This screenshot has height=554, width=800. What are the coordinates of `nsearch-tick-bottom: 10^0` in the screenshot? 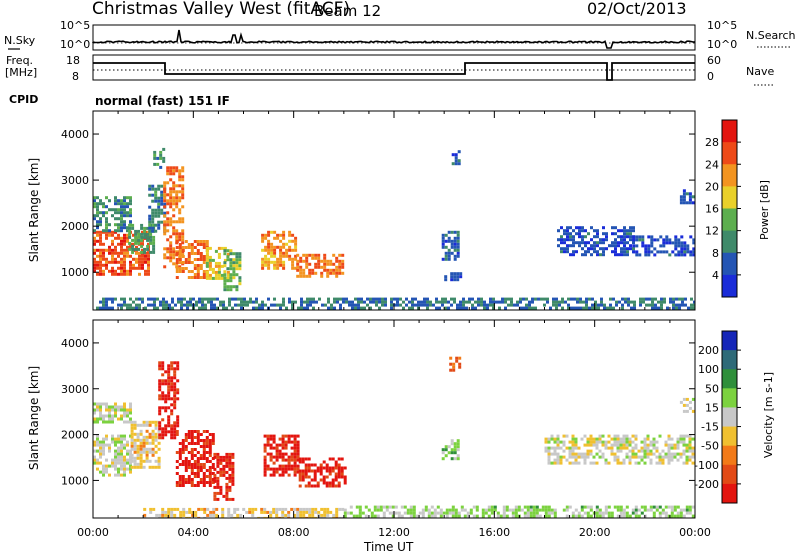 It's located at (722, 44).